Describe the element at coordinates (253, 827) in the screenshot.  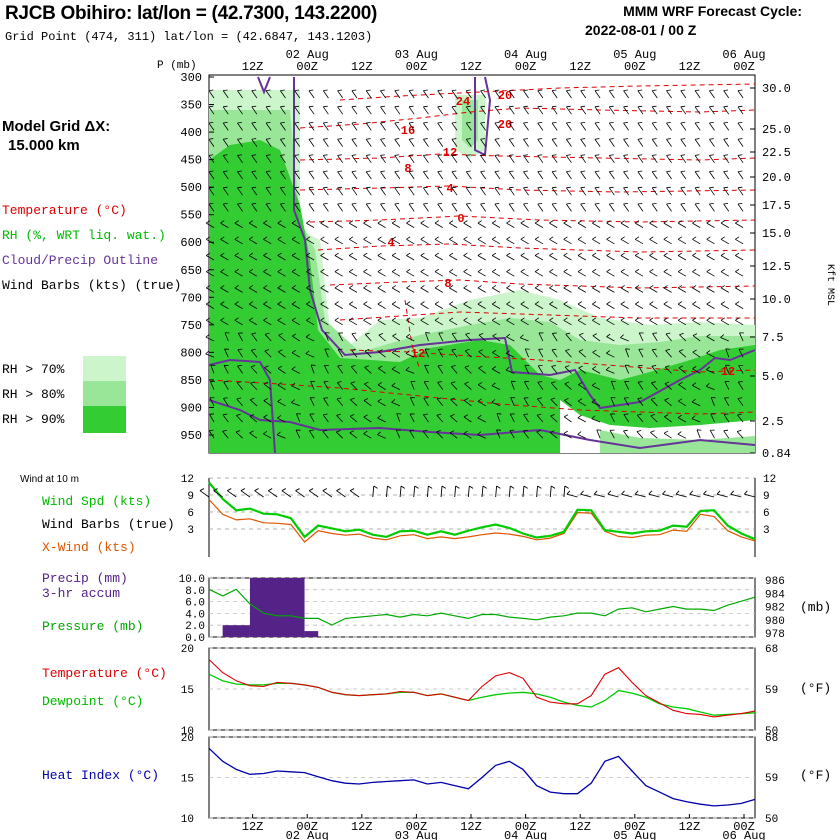
I see `bottom-time-tick-label: 12Z` at that location.